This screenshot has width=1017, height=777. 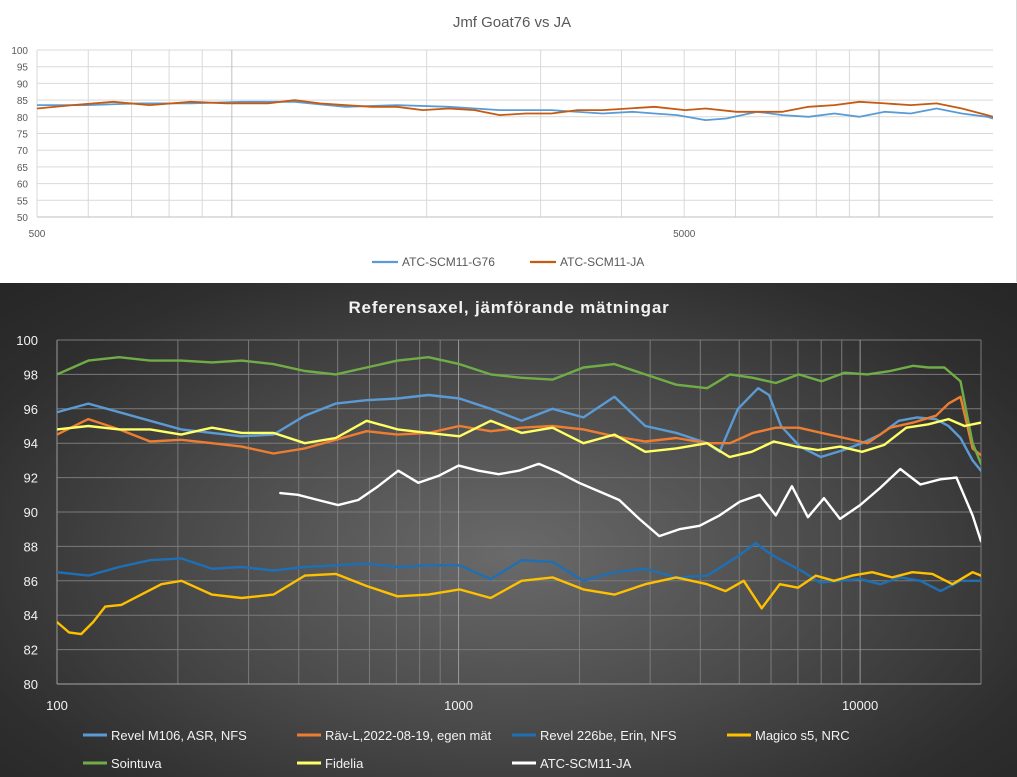 I want to click on y-tick-label: 95, so click(x=23, y=68).